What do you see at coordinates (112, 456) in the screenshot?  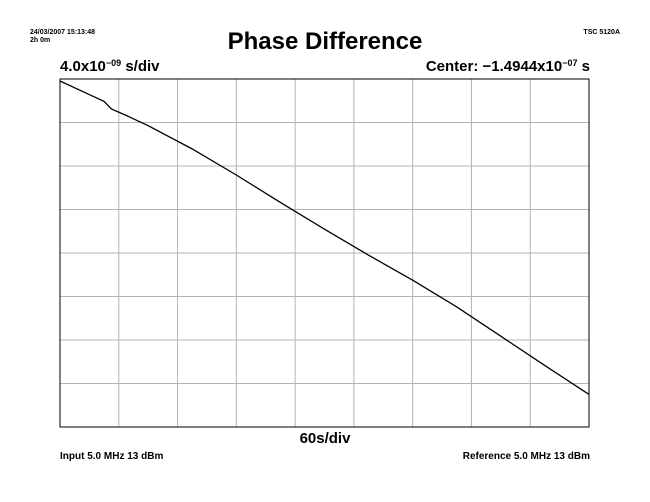 I see `input-signal-label: Input 5.0 MHz 13 dBm` at bounding box center [112, 456].